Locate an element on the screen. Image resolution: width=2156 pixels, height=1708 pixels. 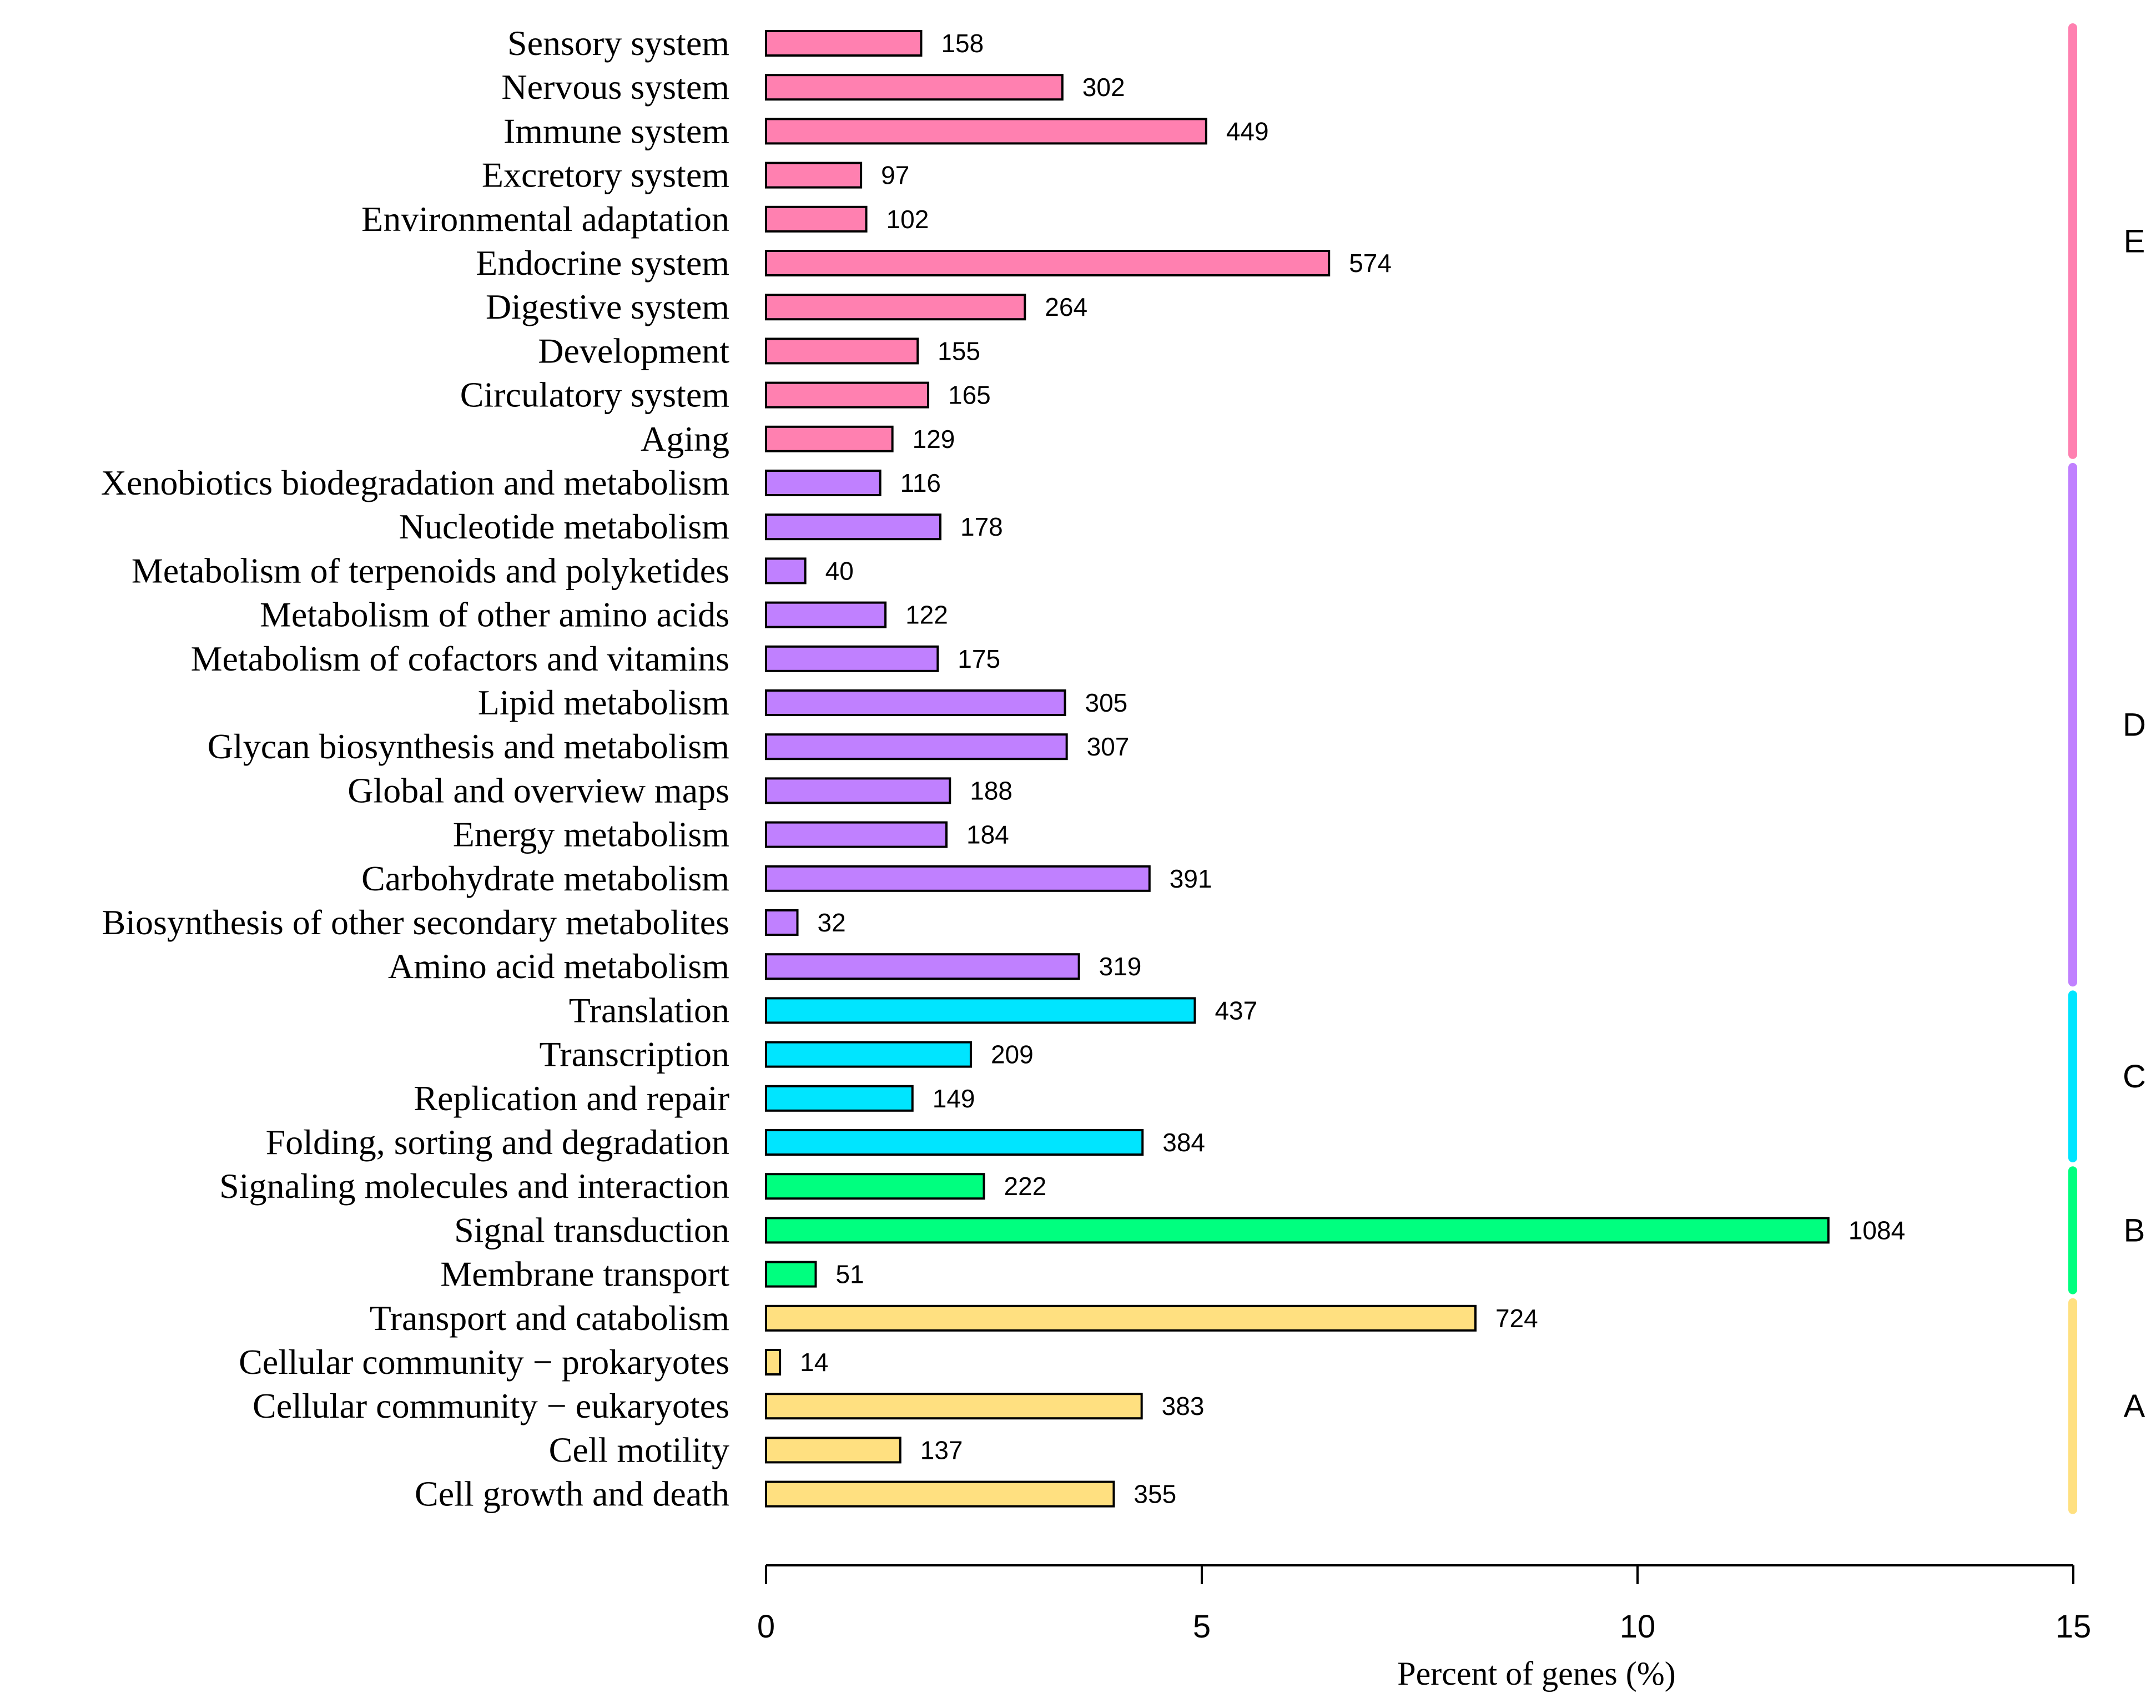
value-label: 149 is located at coordinates (954, 1098).